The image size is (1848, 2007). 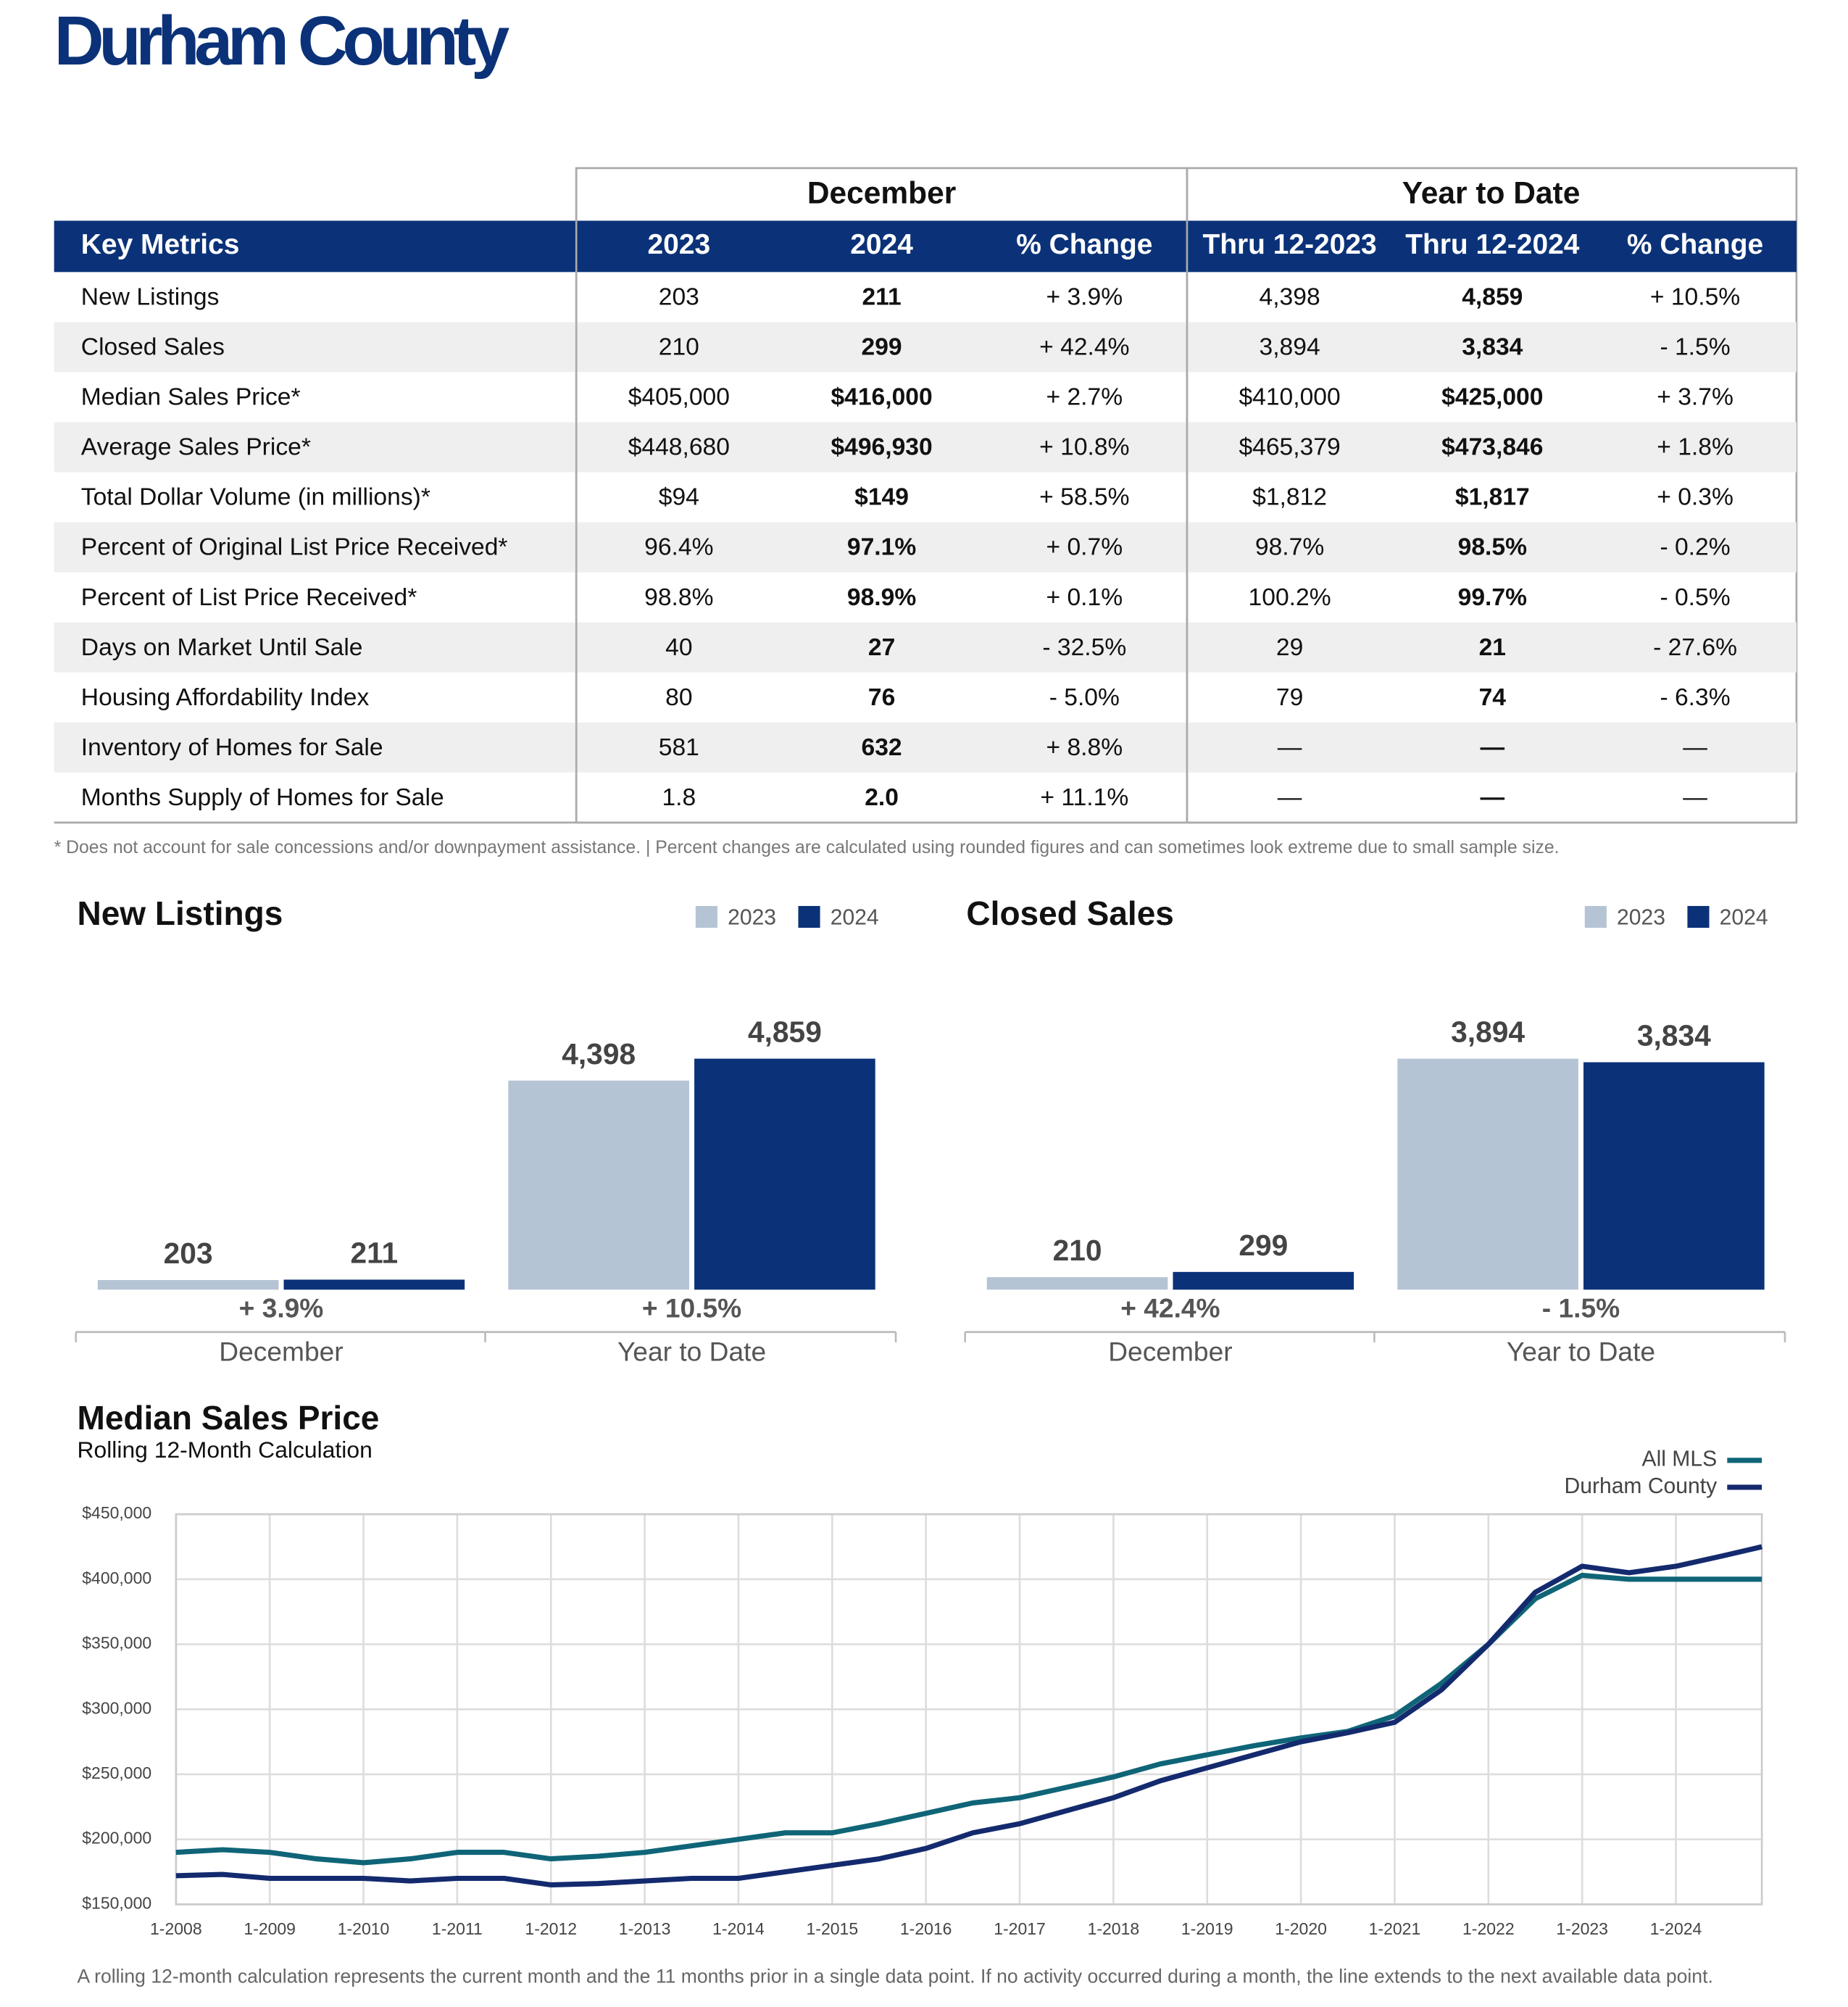 What do you see at coordinates (188, 1253) in the screenshot?
I see `bar-value: 203` at bounding box center [188, 1253].